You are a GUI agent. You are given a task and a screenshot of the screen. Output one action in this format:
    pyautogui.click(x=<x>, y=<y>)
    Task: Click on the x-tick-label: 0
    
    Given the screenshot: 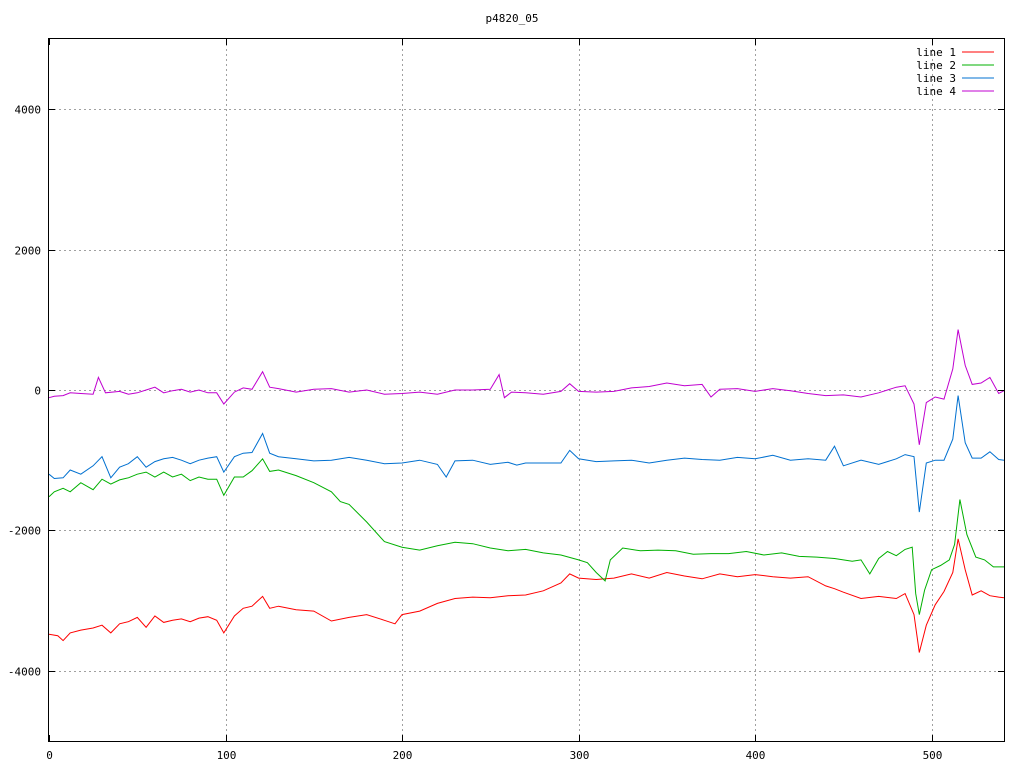 What is the action you would take?
    pyautogui.click(x=49, y=755)
    